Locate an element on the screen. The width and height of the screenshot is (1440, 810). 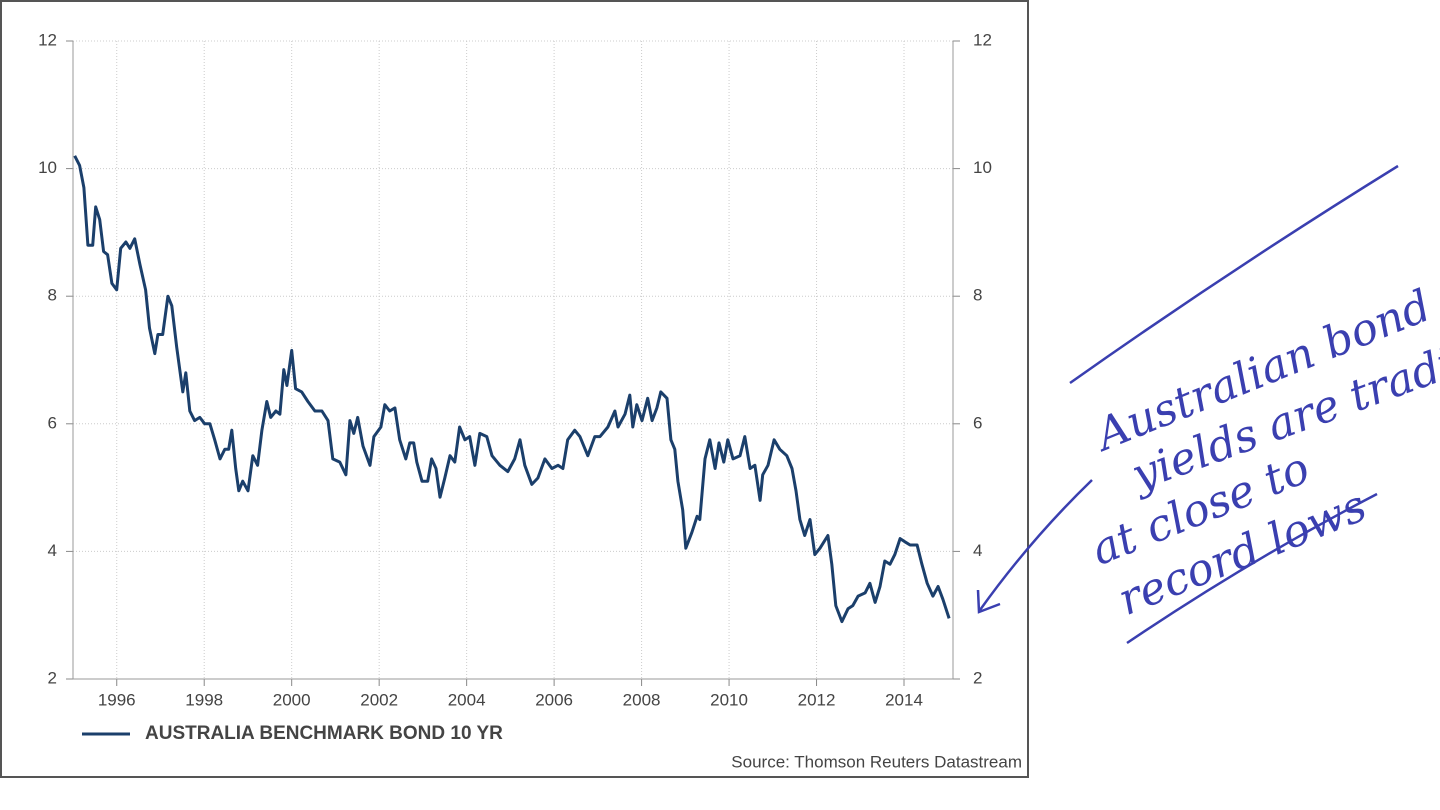
y-tick-label: 6 is located at coordinates (52, 422).